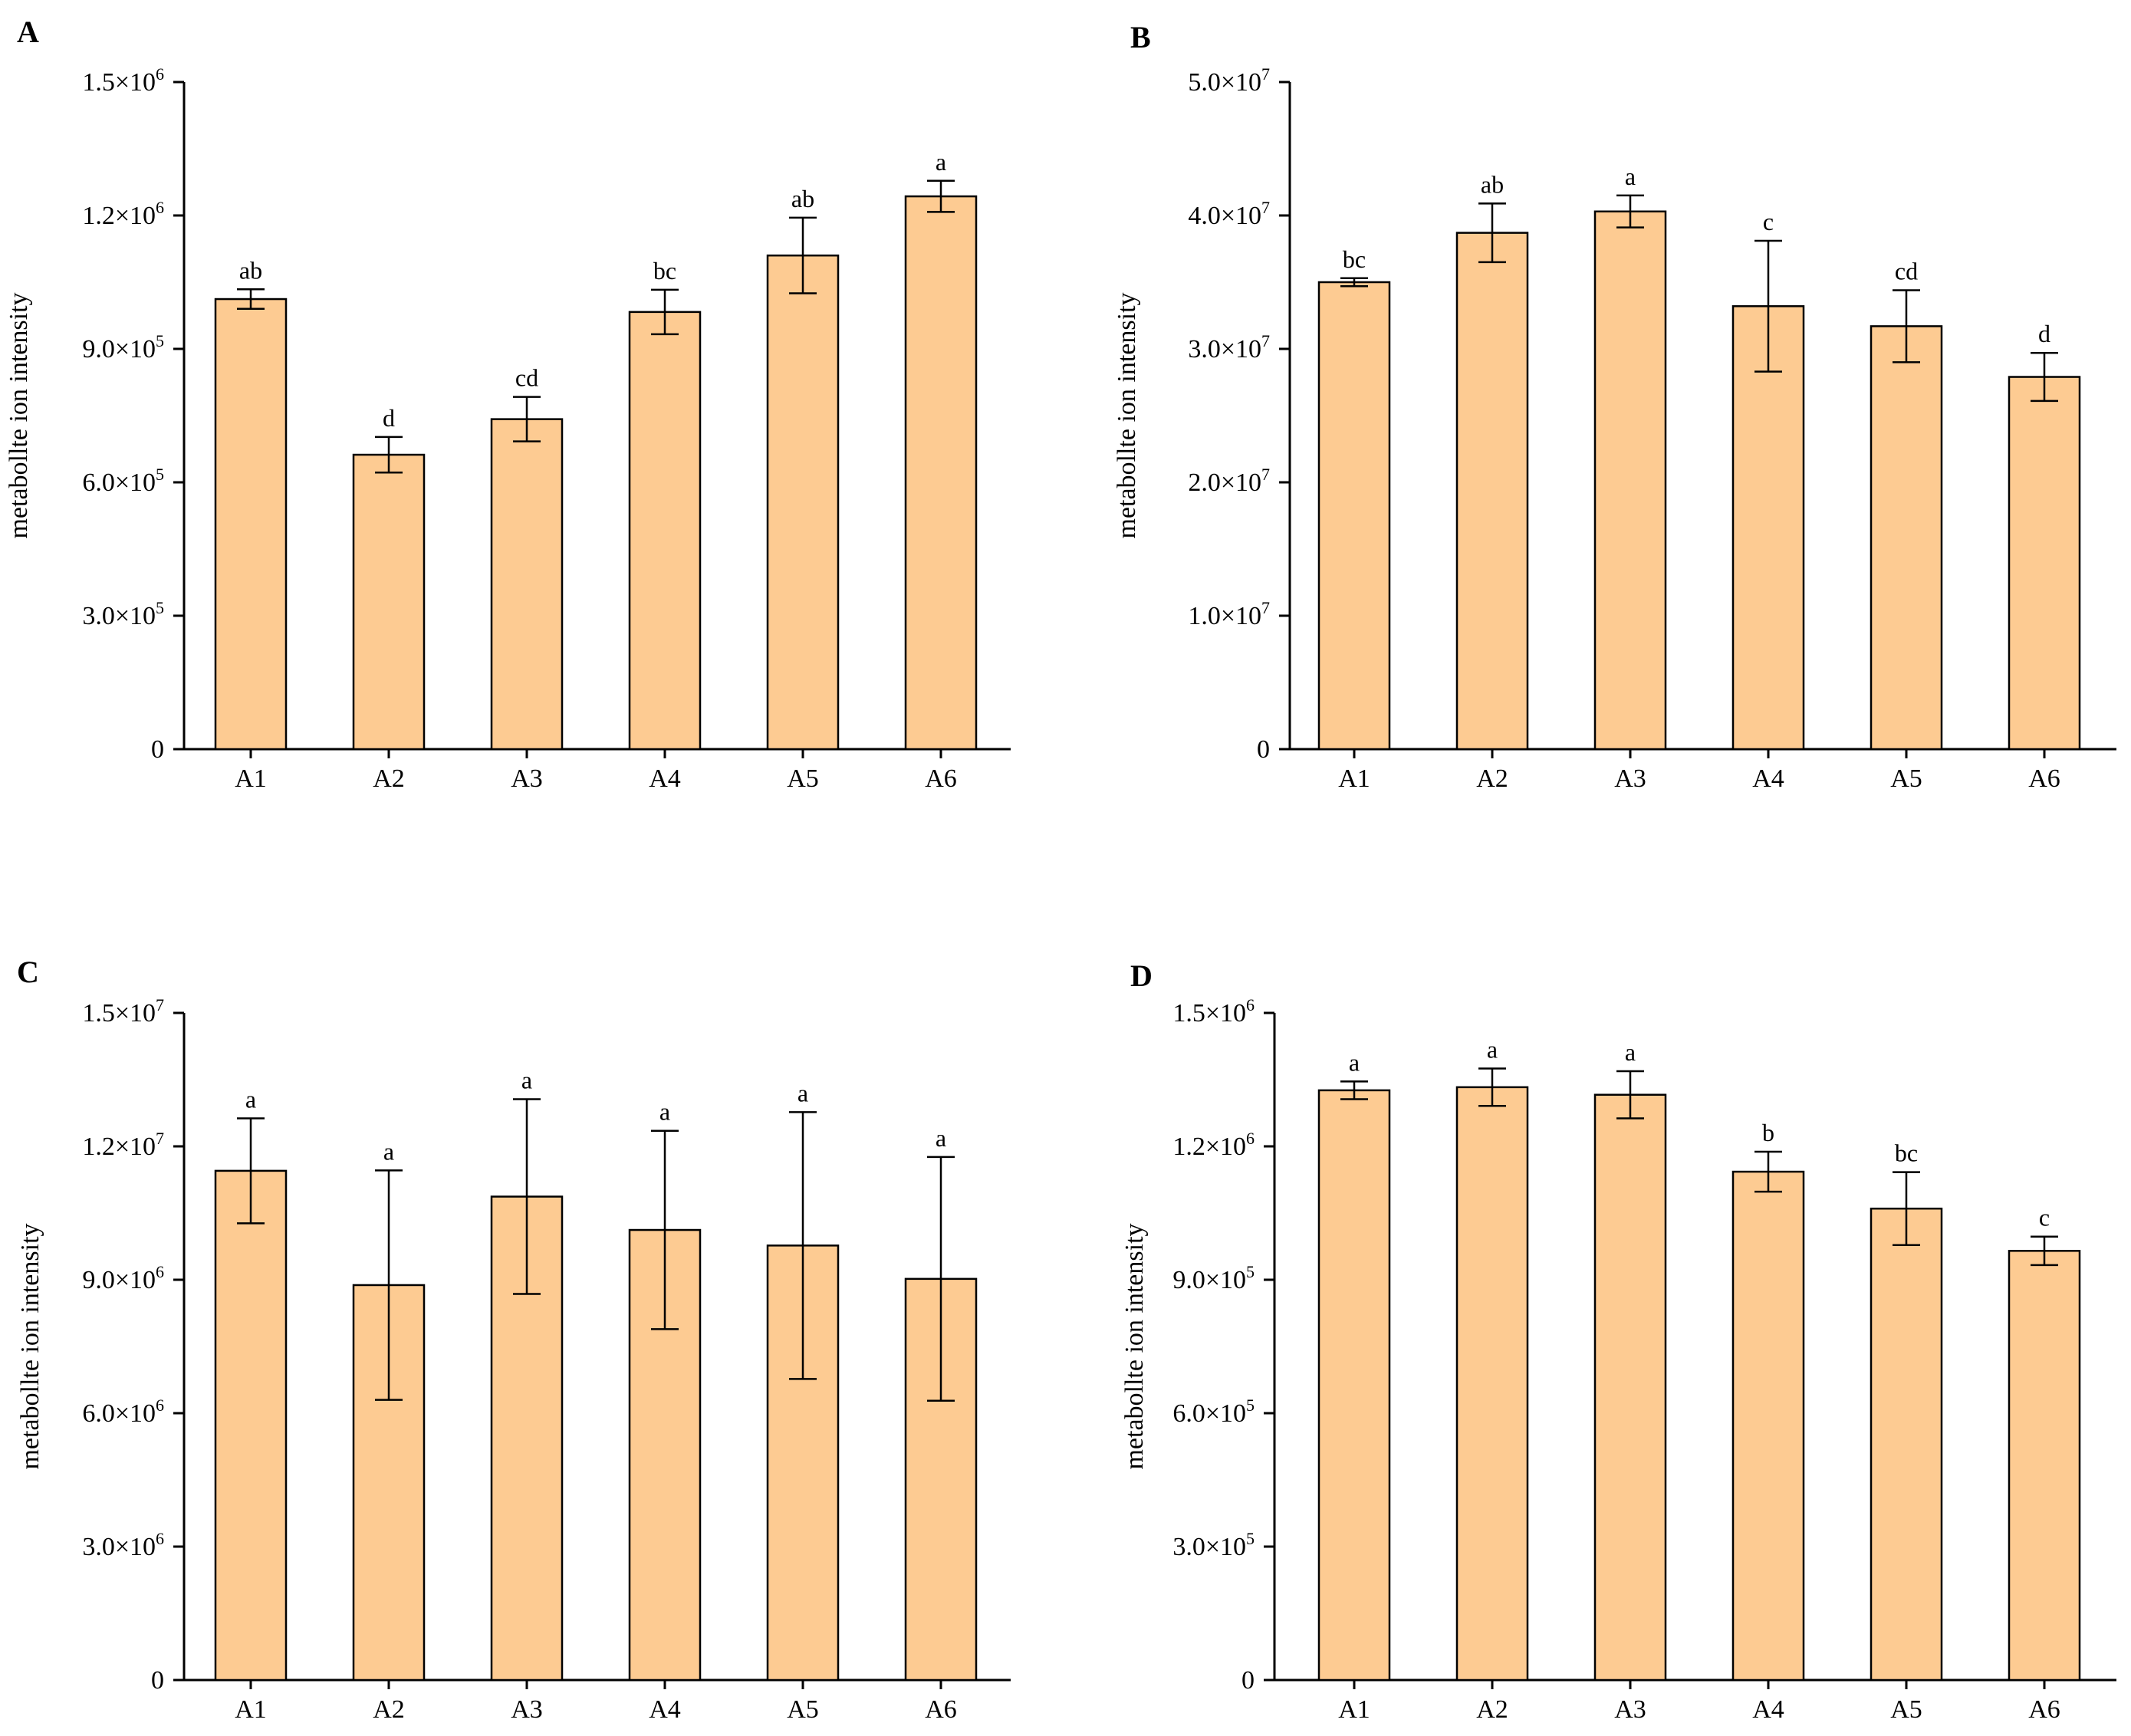 This screenshot has height=1736, width=2131. I want to click on y-tick-label: 9.0×10⁶, so click(123, 1278).